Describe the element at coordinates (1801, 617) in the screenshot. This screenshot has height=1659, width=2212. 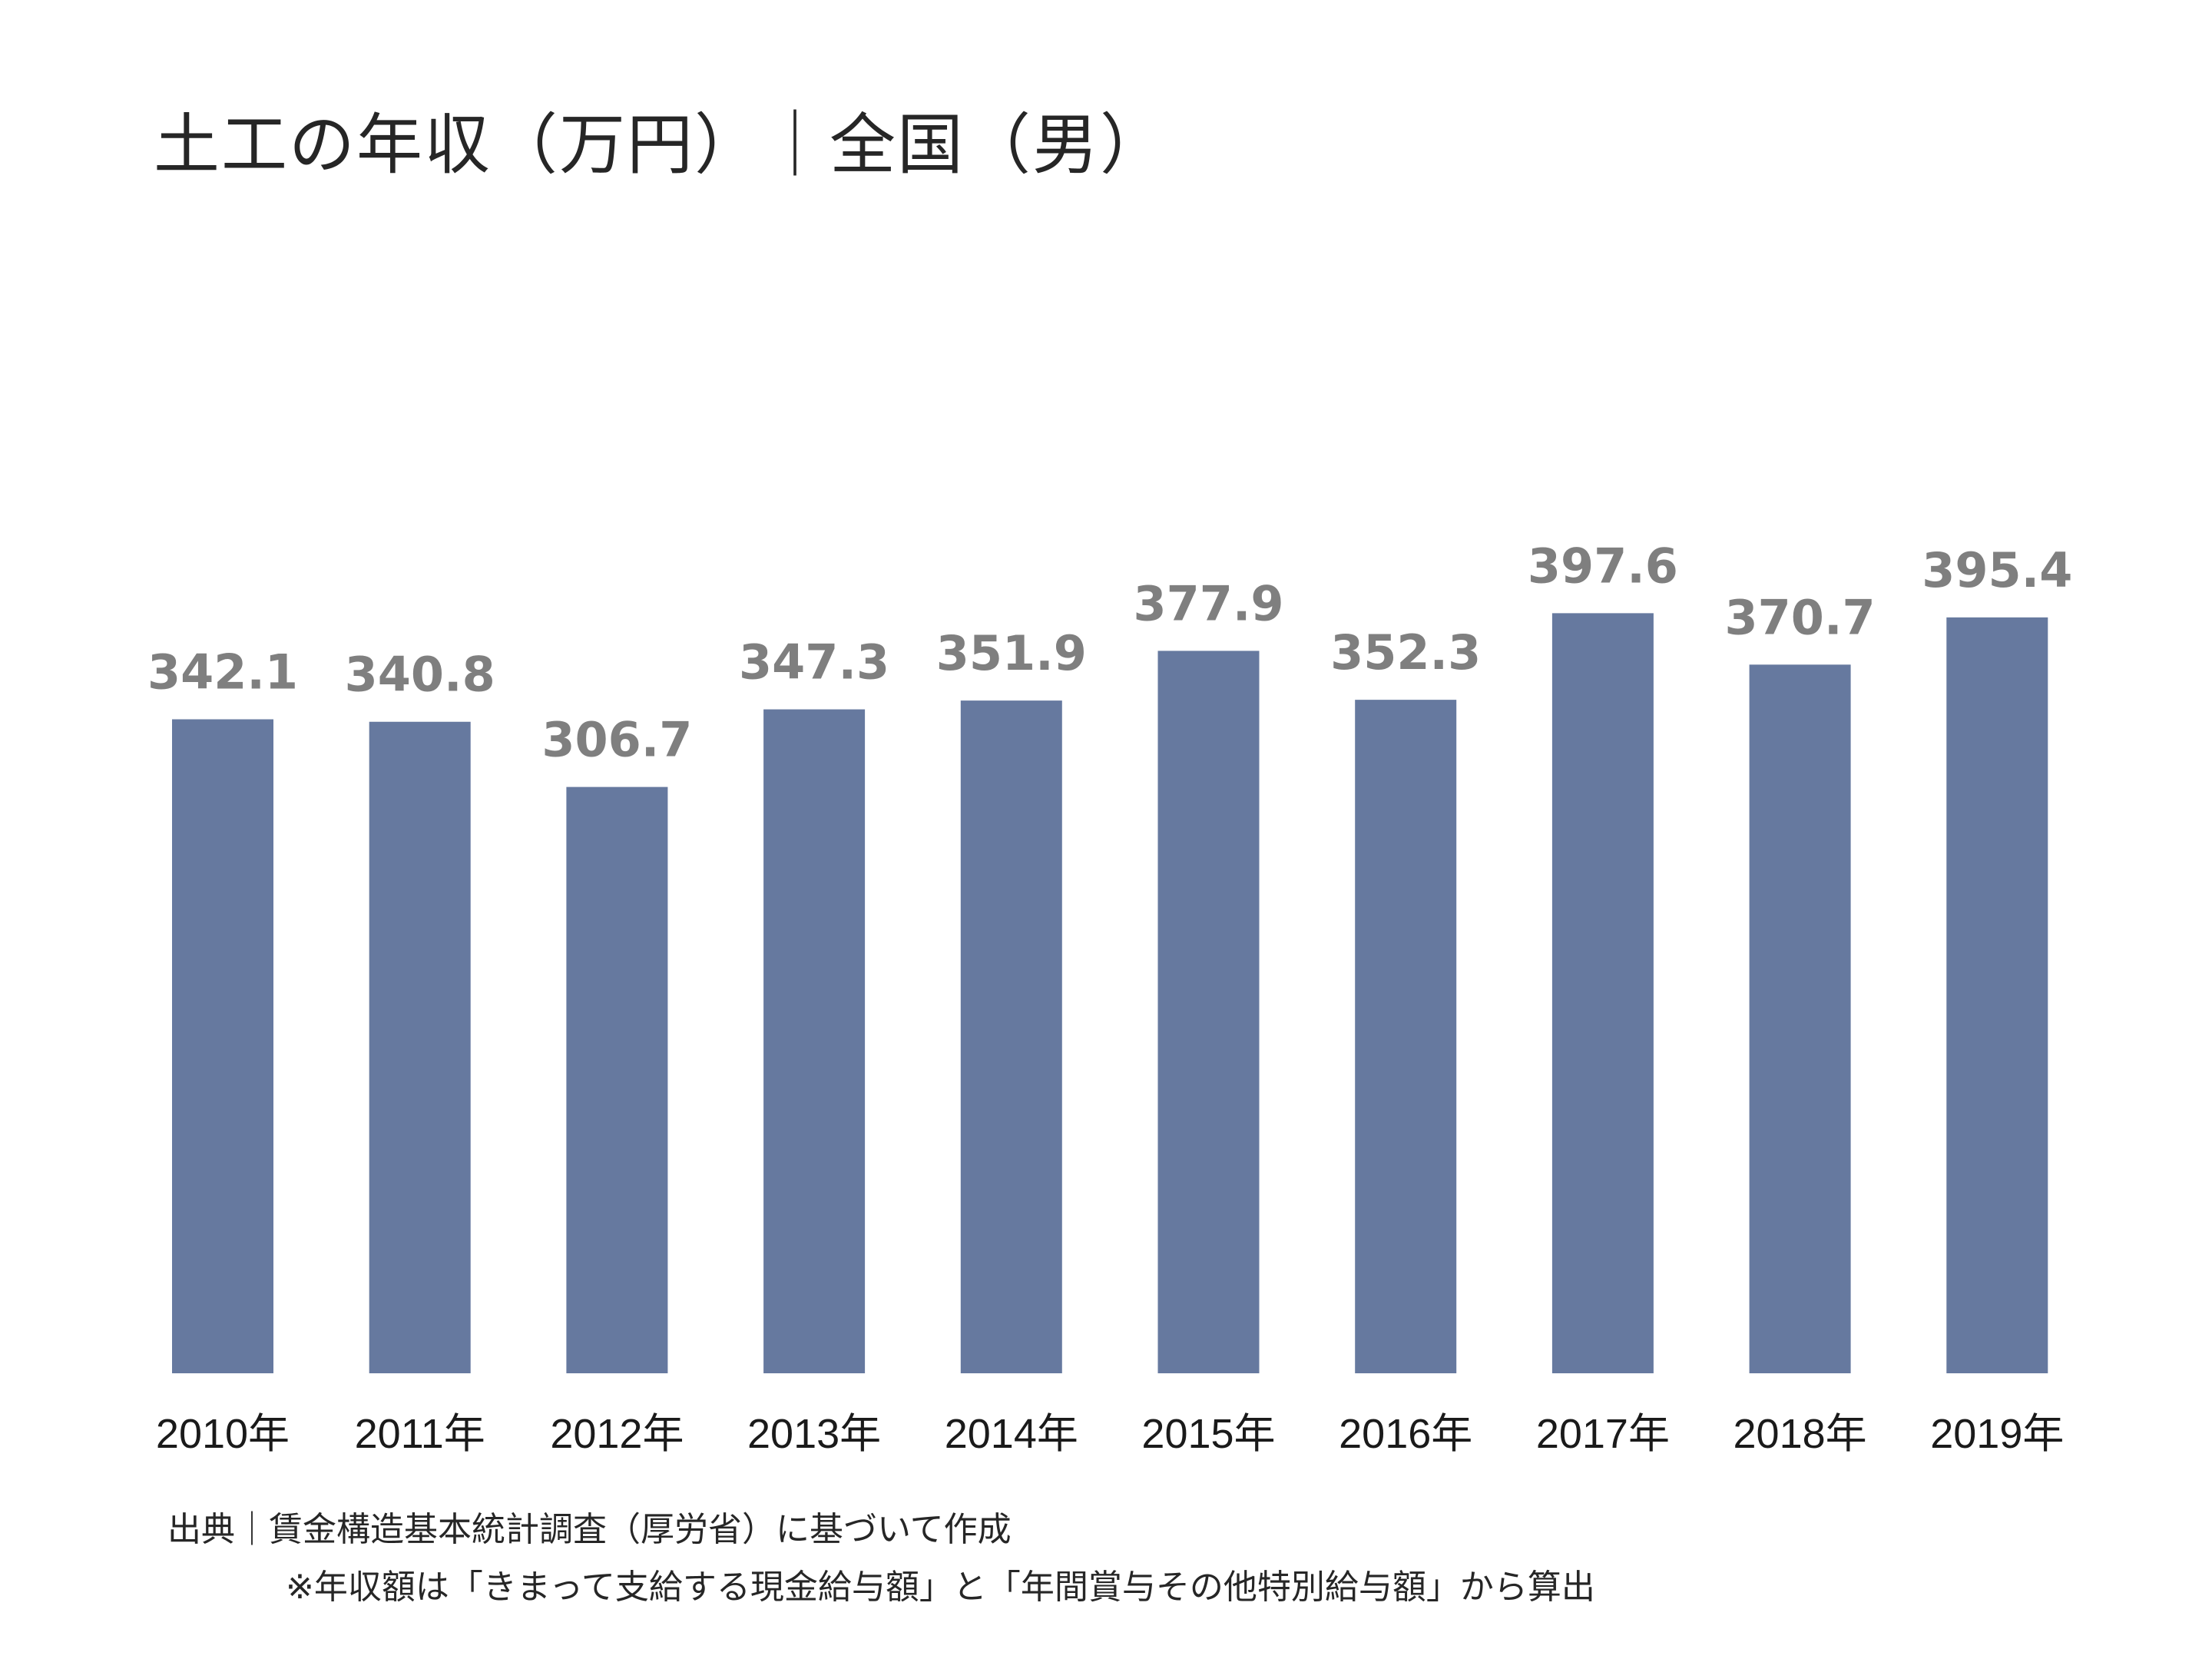
I see `value-label: 370.7` at that location.